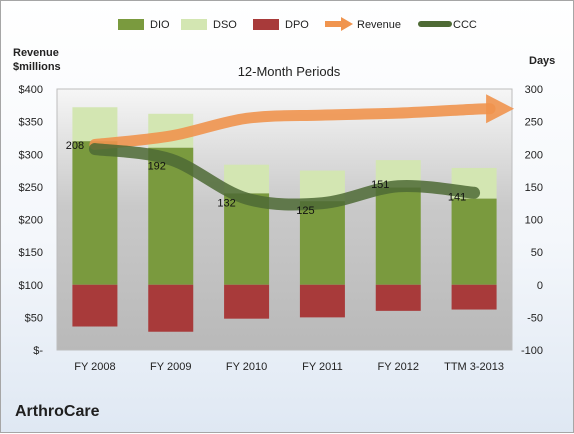 The height and width of the screenshot is (434, 574). Describe the element at coordinates (38, 351) in the screenshot. I see `left-tick-label-0: $-` at that location.